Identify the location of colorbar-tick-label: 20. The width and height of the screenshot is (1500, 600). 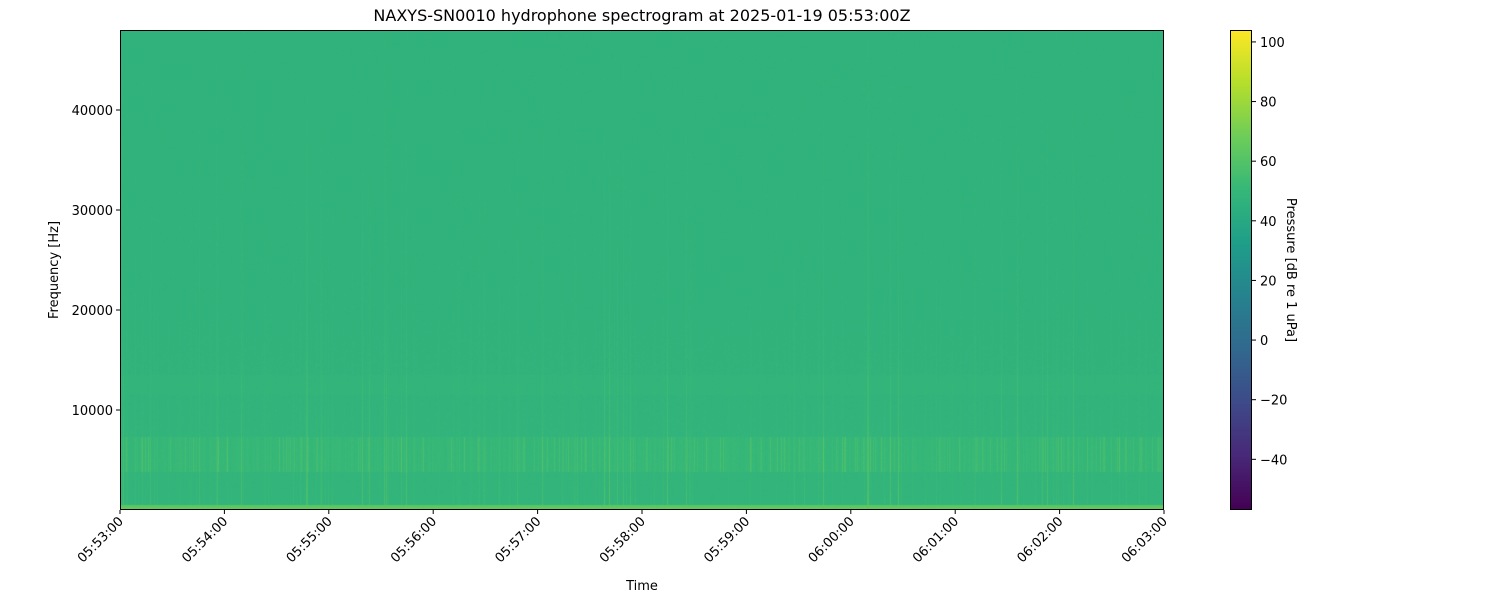
(1268, 281).